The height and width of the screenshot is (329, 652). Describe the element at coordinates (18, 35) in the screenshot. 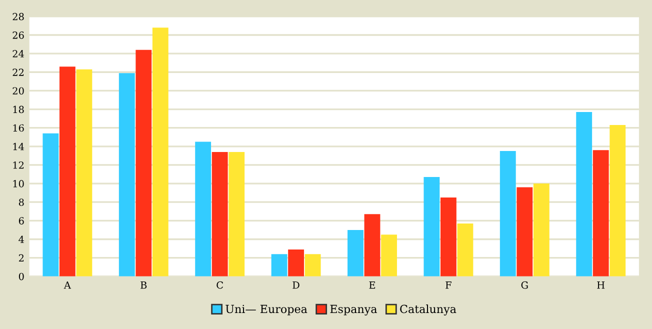

I see `y-tick-label: 26` at that location.